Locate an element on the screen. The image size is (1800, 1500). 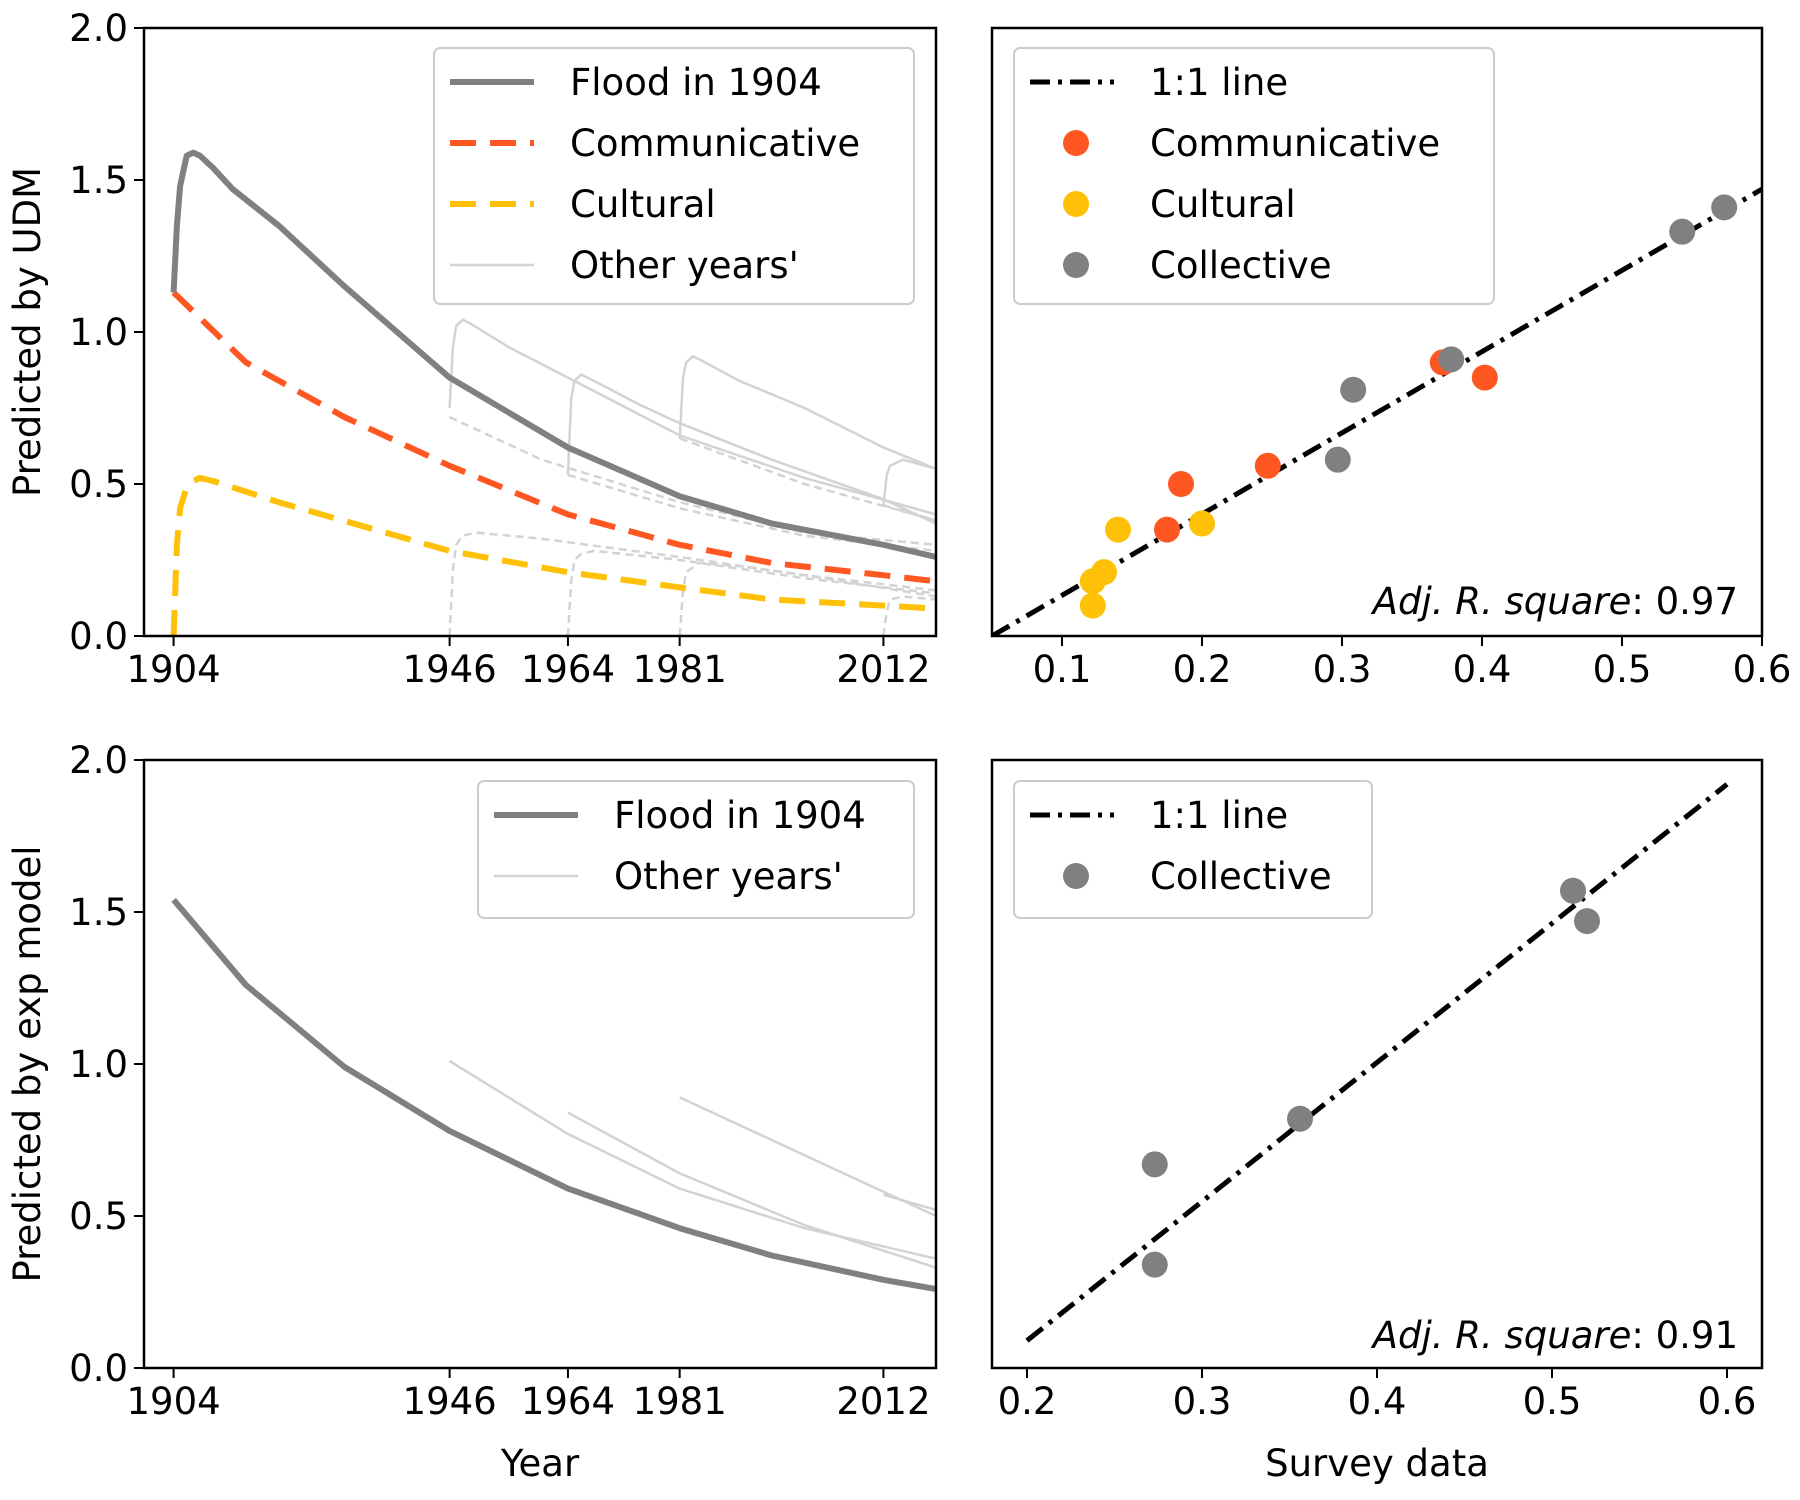
r-square-value: : 0.97 is located at coordinates (1684, 601).